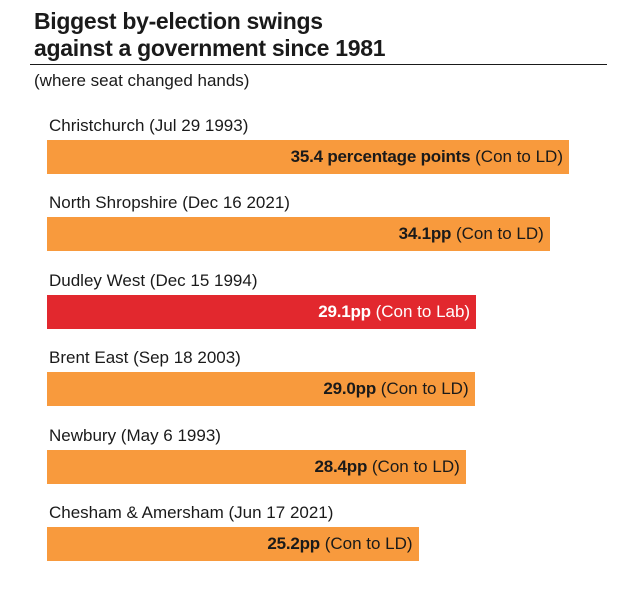  I want to click on bar-category-label: Brent East (Sep 18 2003), so click(145, 358).